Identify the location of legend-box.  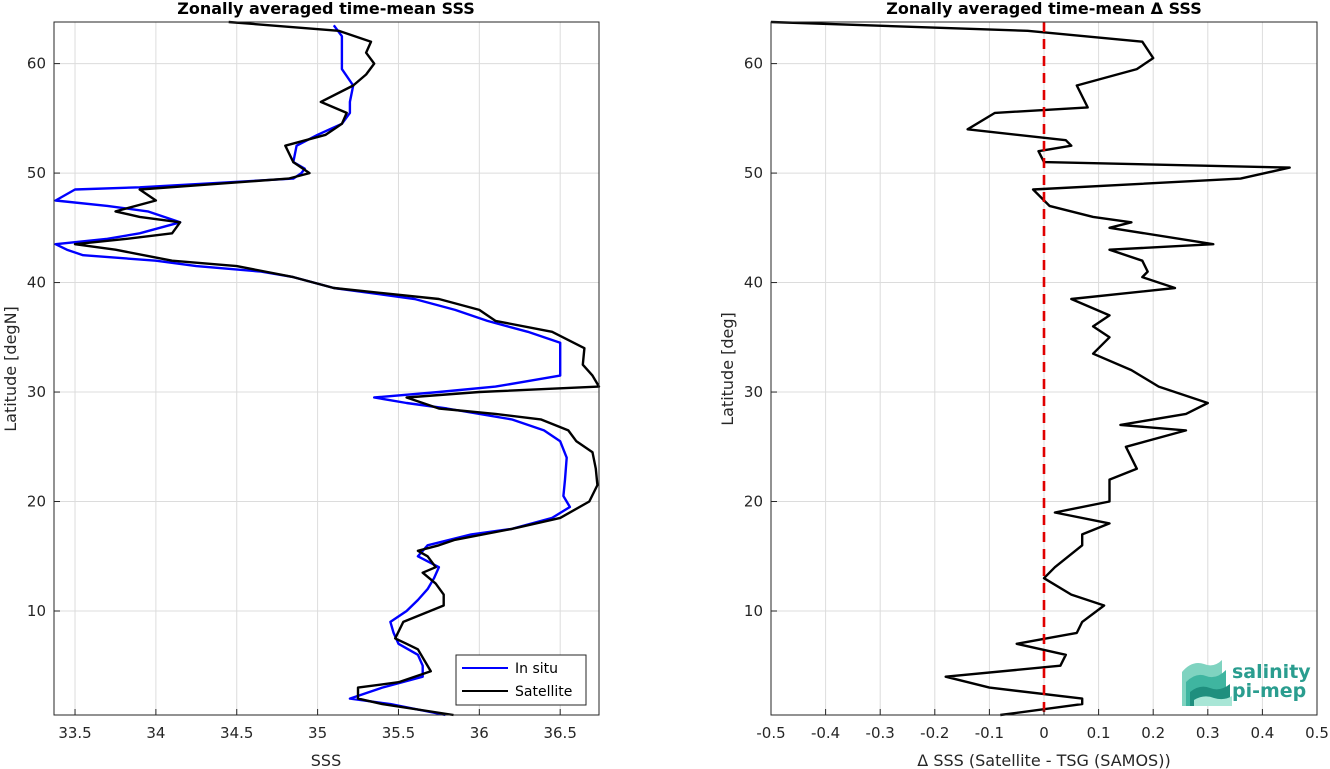
(521, 680).